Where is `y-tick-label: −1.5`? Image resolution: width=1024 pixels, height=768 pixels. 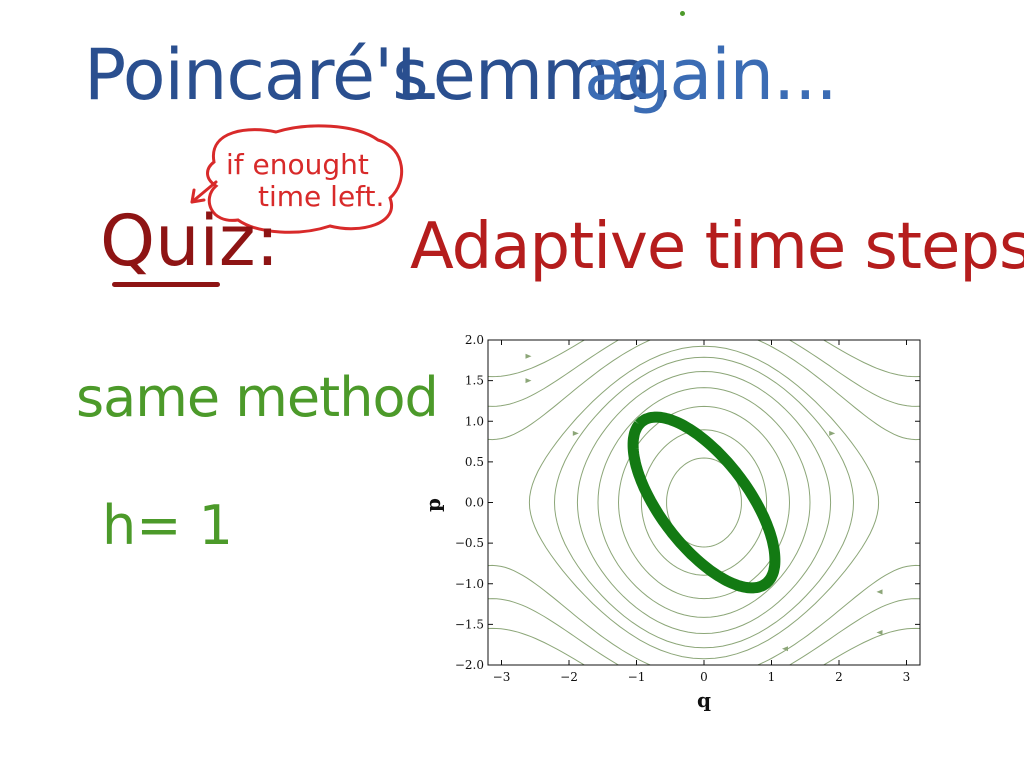 y-tick-label: −1.5 is located at coordinates (469, 624).